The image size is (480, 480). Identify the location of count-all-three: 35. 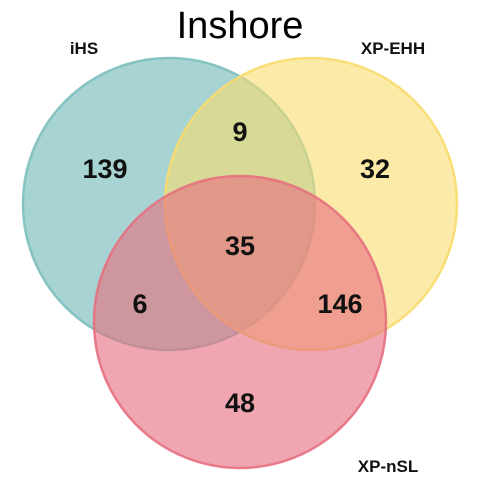
(240, 246).